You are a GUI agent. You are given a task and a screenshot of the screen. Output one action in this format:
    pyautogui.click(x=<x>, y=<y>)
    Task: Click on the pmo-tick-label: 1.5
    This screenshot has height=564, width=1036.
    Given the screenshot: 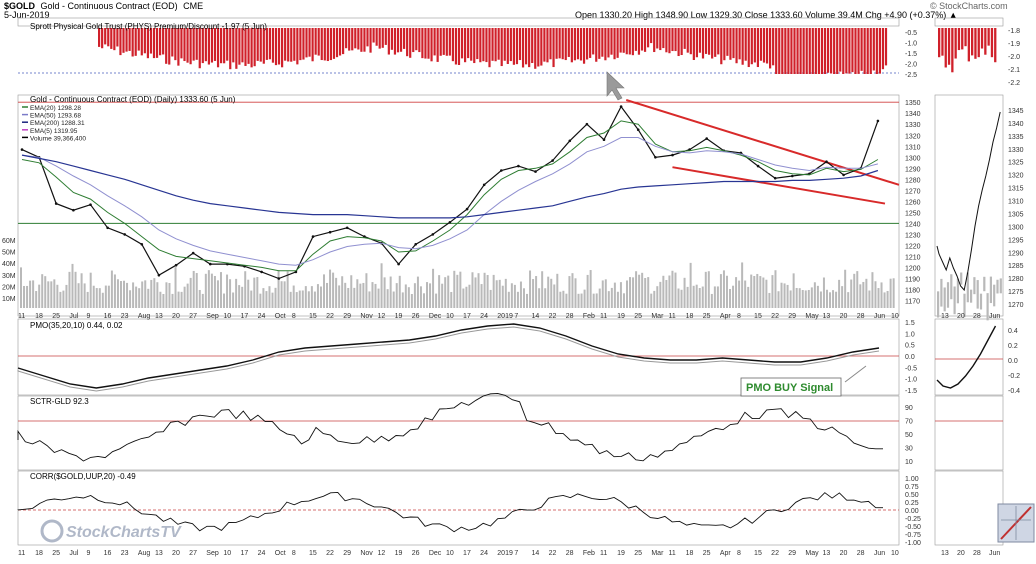 What is the action you would take?
    pyautogui.click(x=910, y=323)
    